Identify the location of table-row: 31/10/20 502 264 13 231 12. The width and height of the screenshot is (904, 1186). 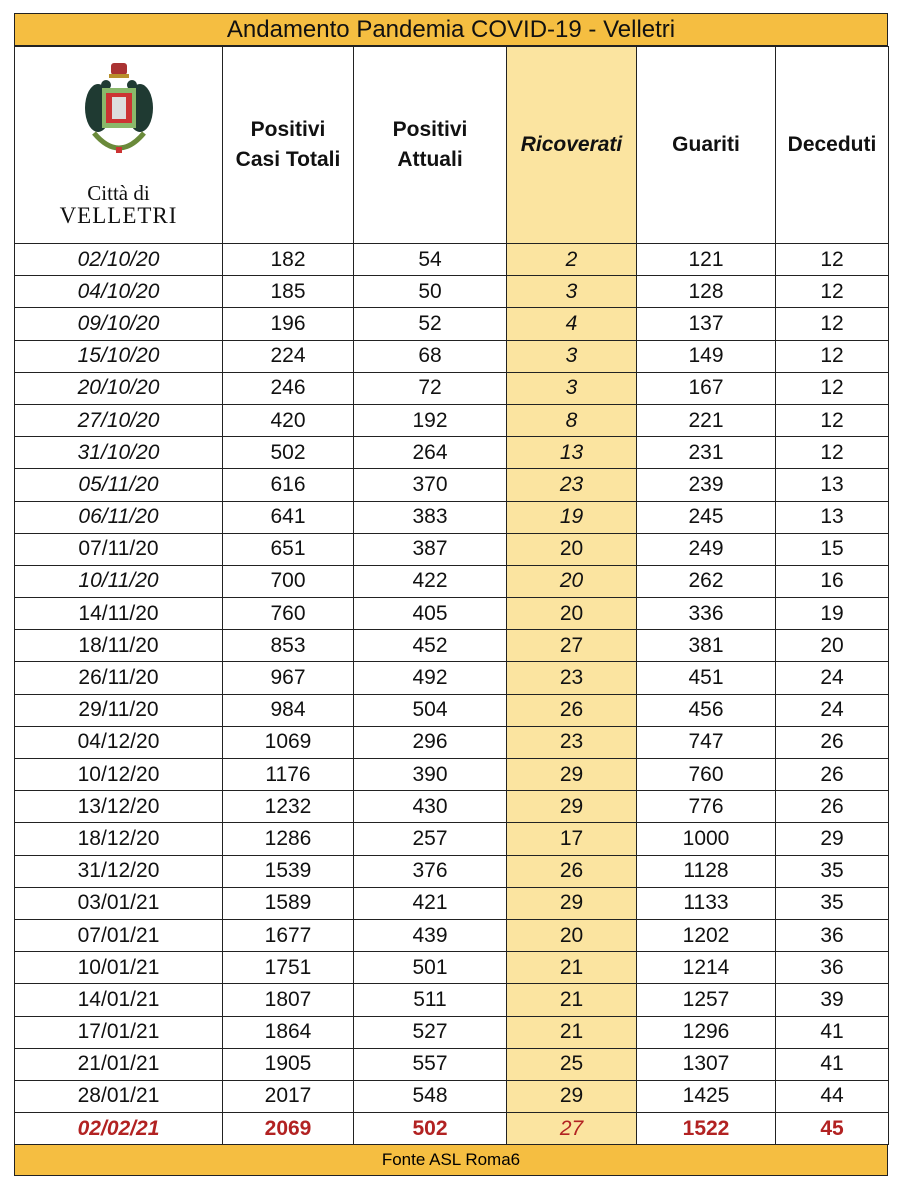
(451, 453).